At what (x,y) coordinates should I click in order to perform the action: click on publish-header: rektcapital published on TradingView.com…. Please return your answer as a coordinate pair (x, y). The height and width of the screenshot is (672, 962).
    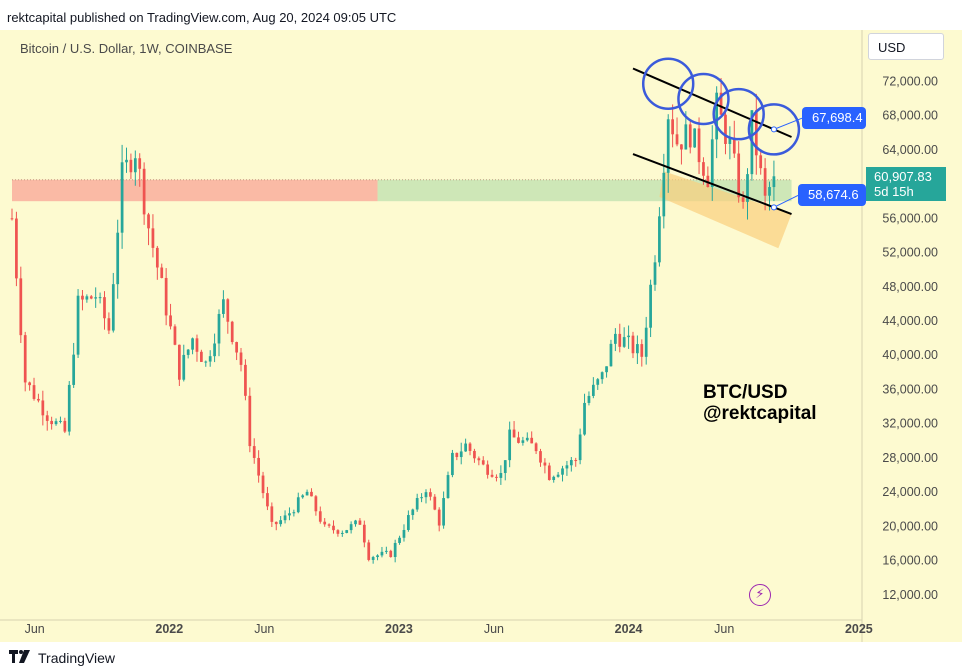
    Looking at the image, I should click on (481, 15).